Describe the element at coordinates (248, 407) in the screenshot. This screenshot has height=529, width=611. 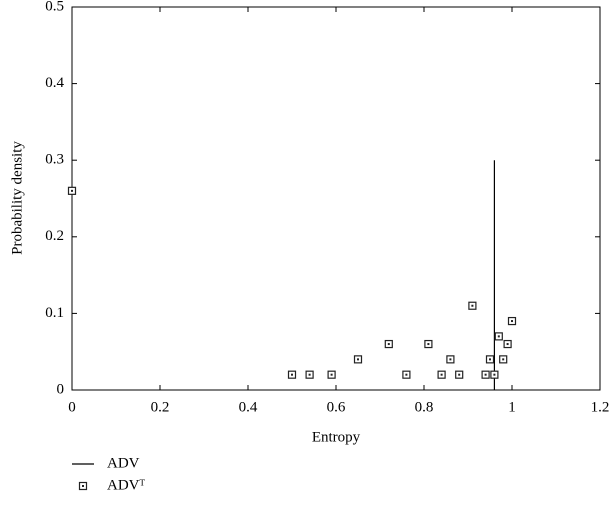
I see `x-tick-label: 0.4` at that location.